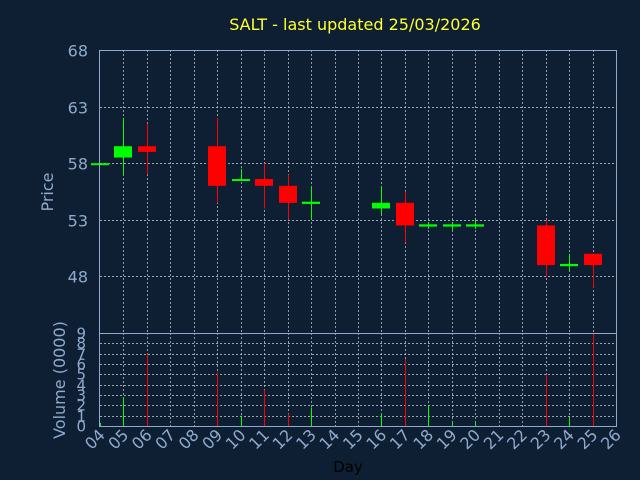 This screenshot has width=640, height=480. Describe the element at coordinates (78, 277) in the screenshot. I see `price-tick-label: 48` at that location.